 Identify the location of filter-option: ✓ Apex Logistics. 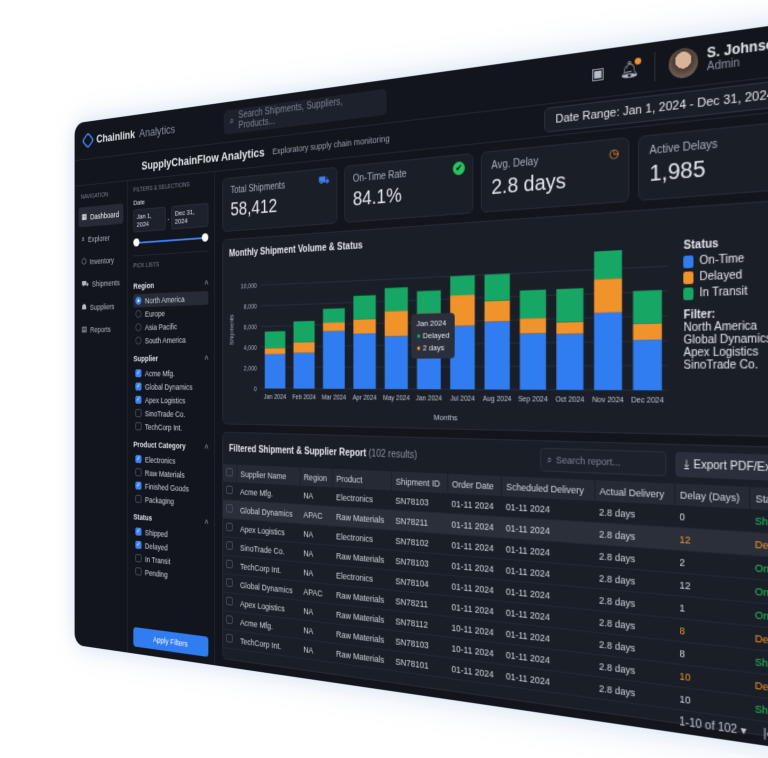
(170, 400).